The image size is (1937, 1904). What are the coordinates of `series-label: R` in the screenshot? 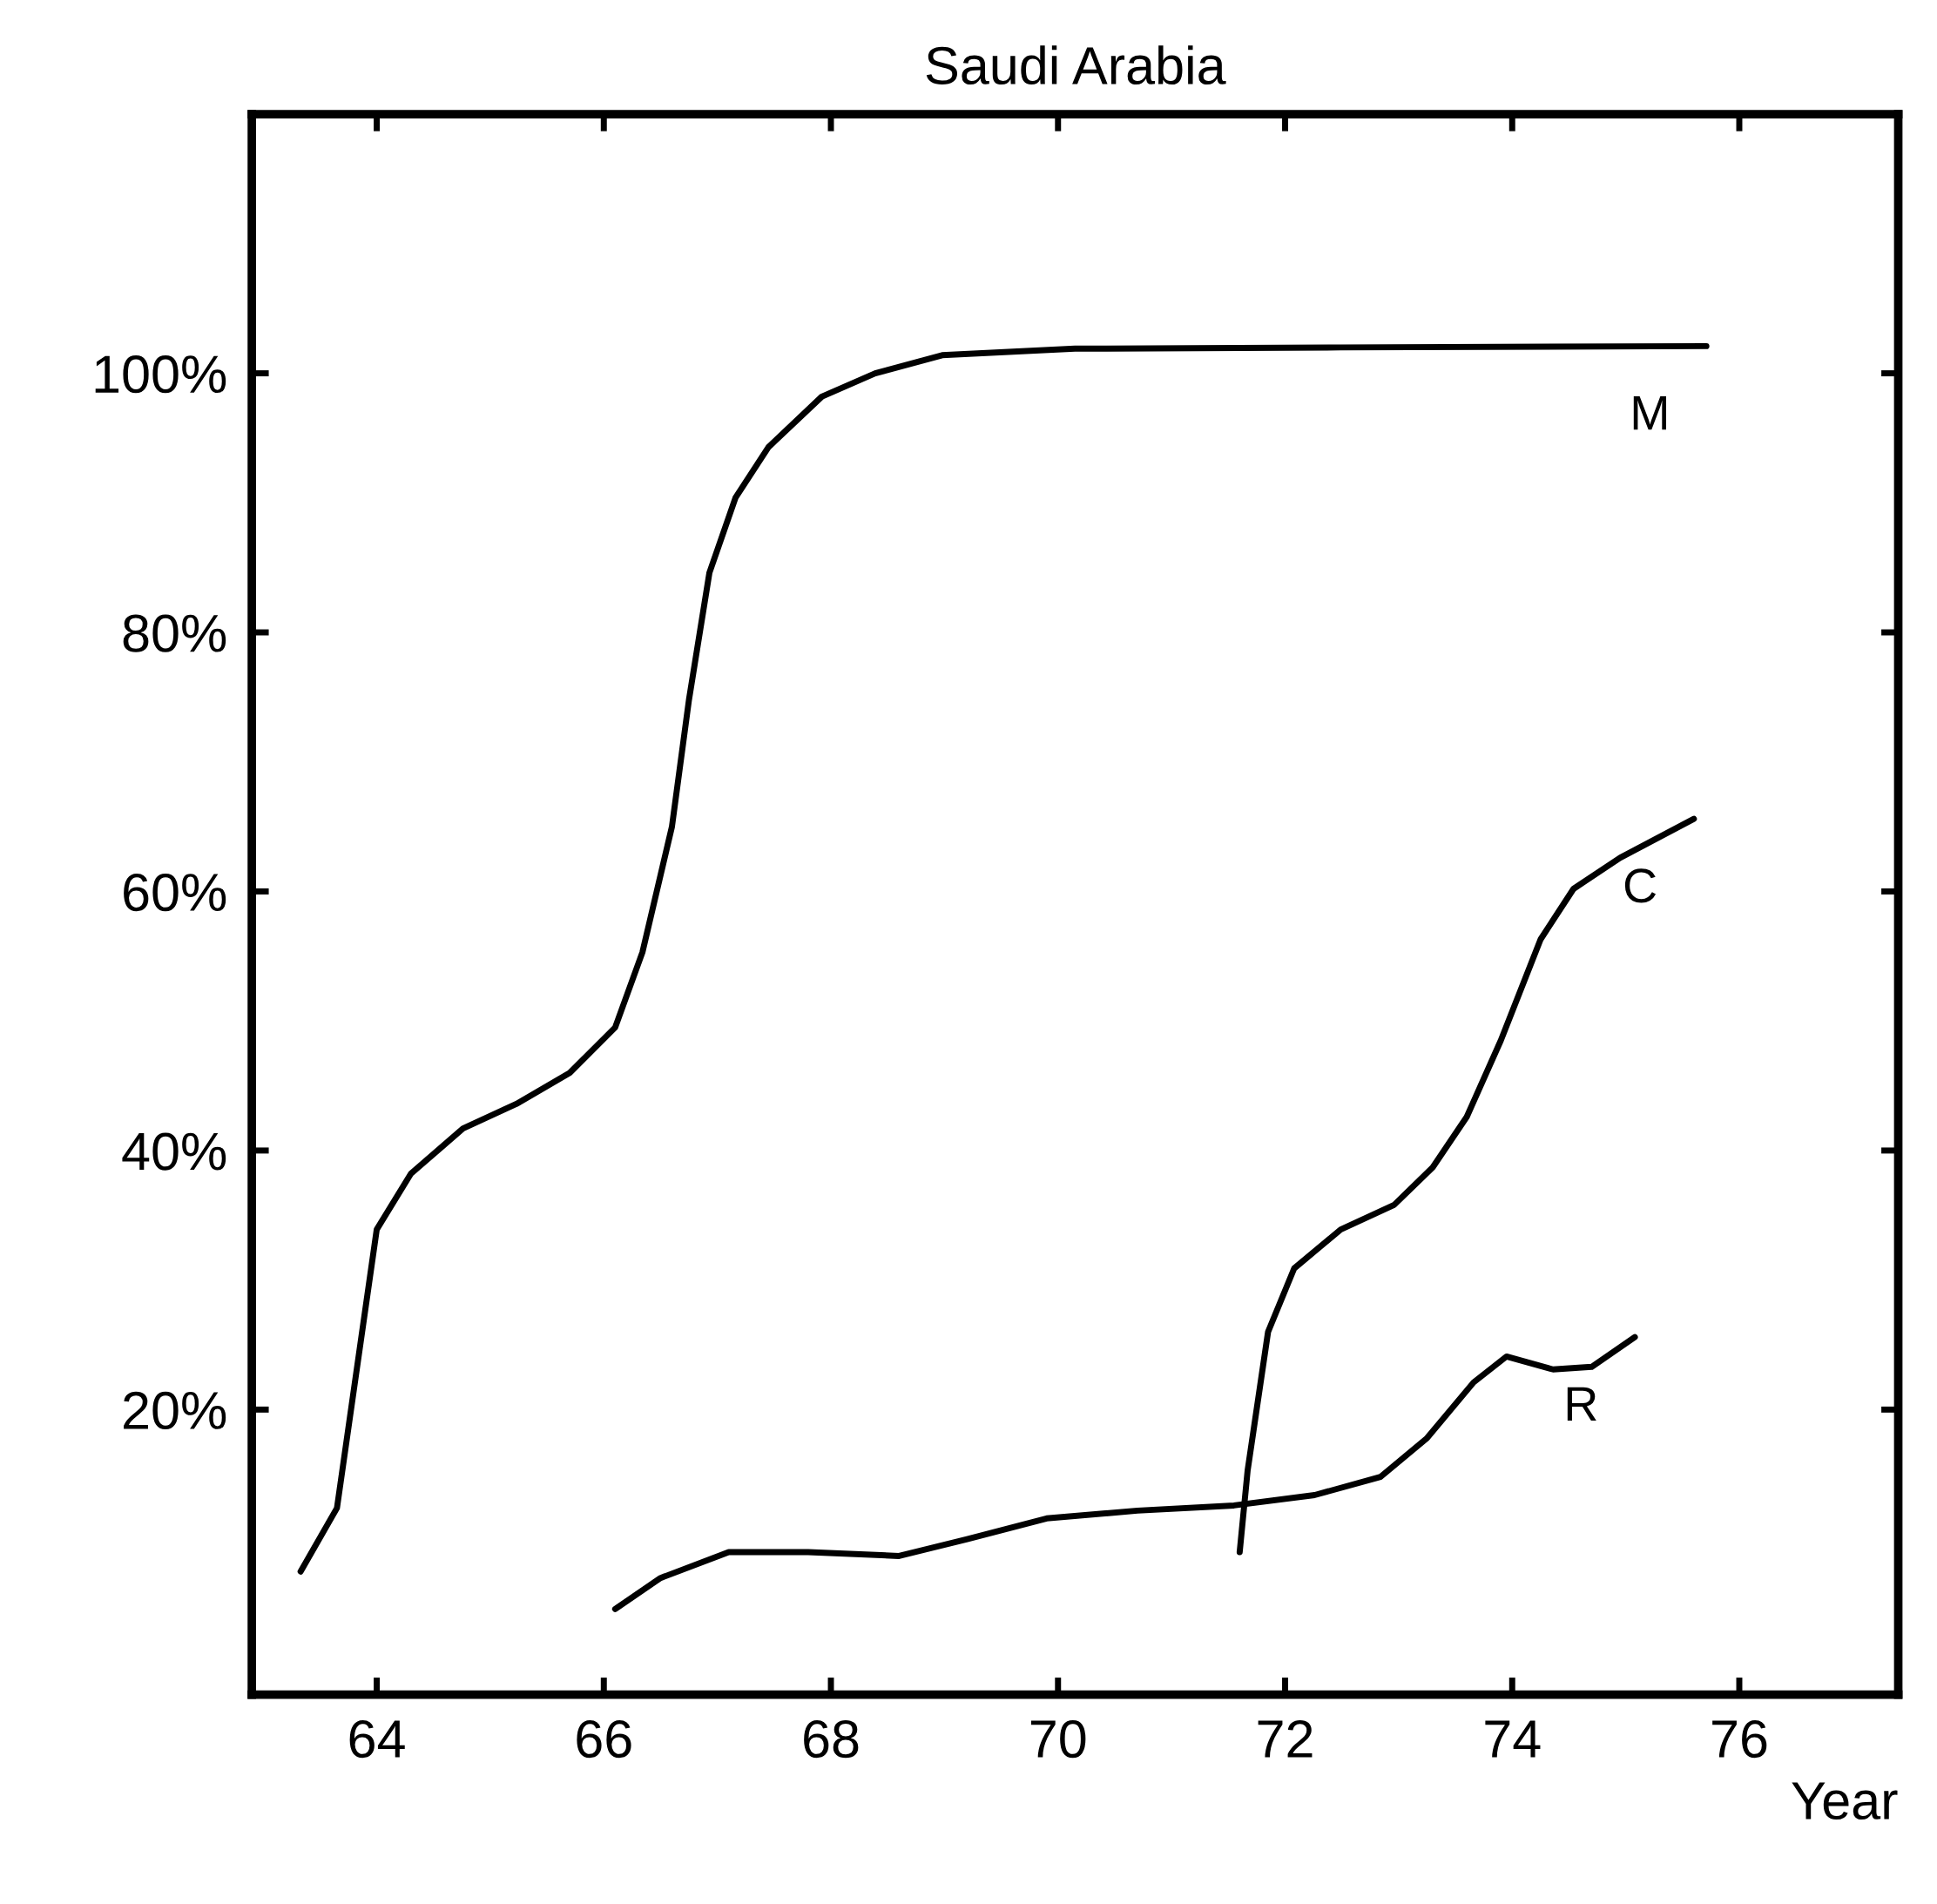 It's located at (1581, 1404).